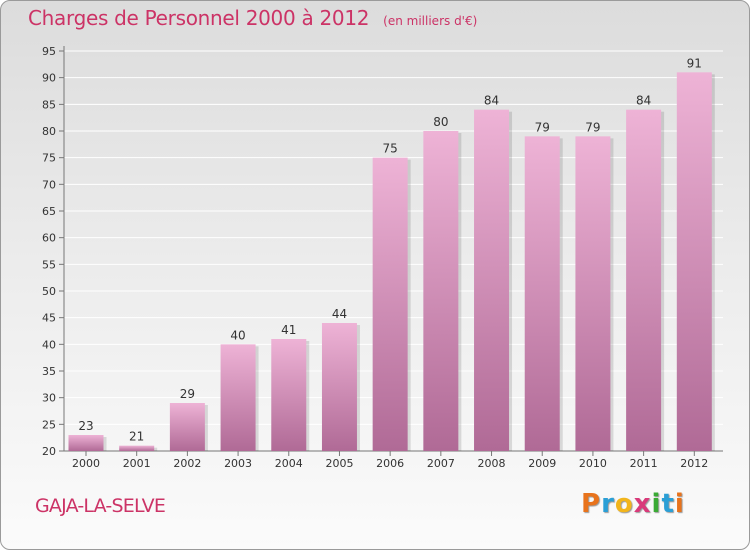 The width and height of the screenshot is (750, 550). What do you see at coordinates (49, 344) in the screenshot?
I see `y-tick-label: 40` at bounding box center [49, 344].